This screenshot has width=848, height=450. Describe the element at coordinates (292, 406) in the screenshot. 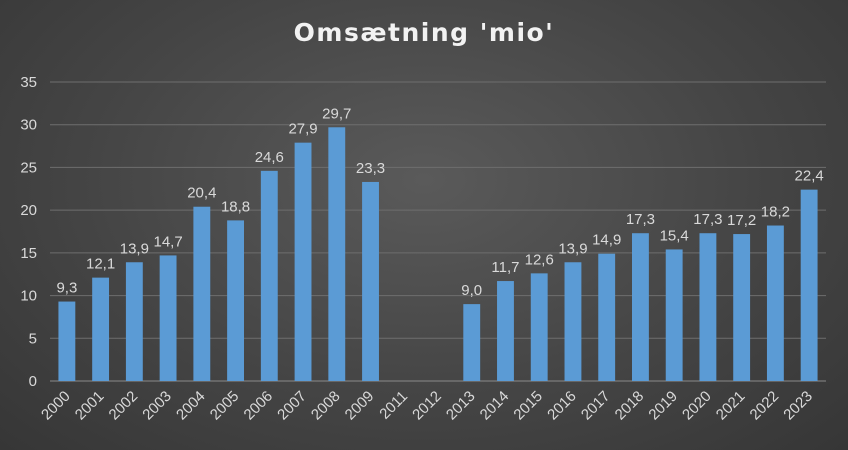

I see `x-tick-label: 2007` at that location.